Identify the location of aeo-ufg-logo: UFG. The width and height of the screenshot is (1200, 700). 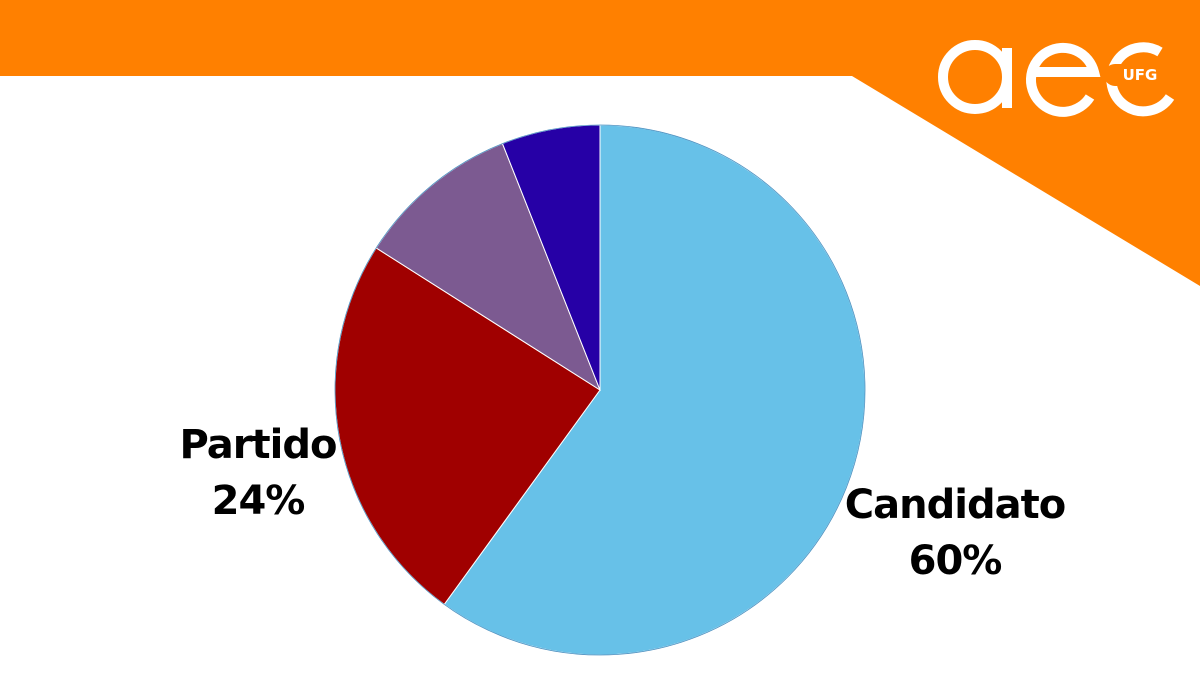
(1057, 78).